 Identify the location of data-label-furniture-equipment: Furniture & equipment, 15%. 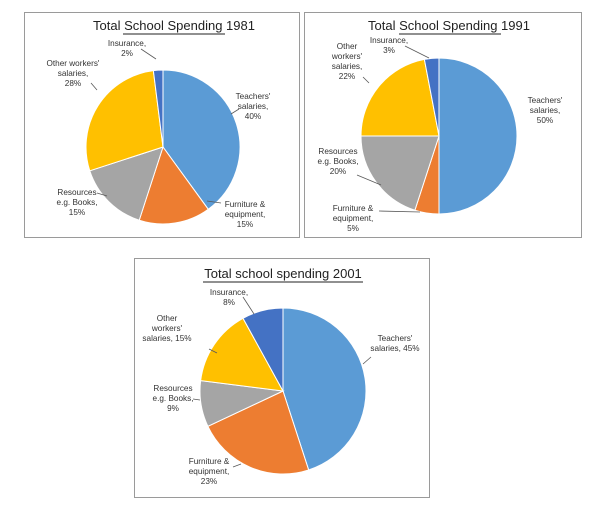
(245, 214).